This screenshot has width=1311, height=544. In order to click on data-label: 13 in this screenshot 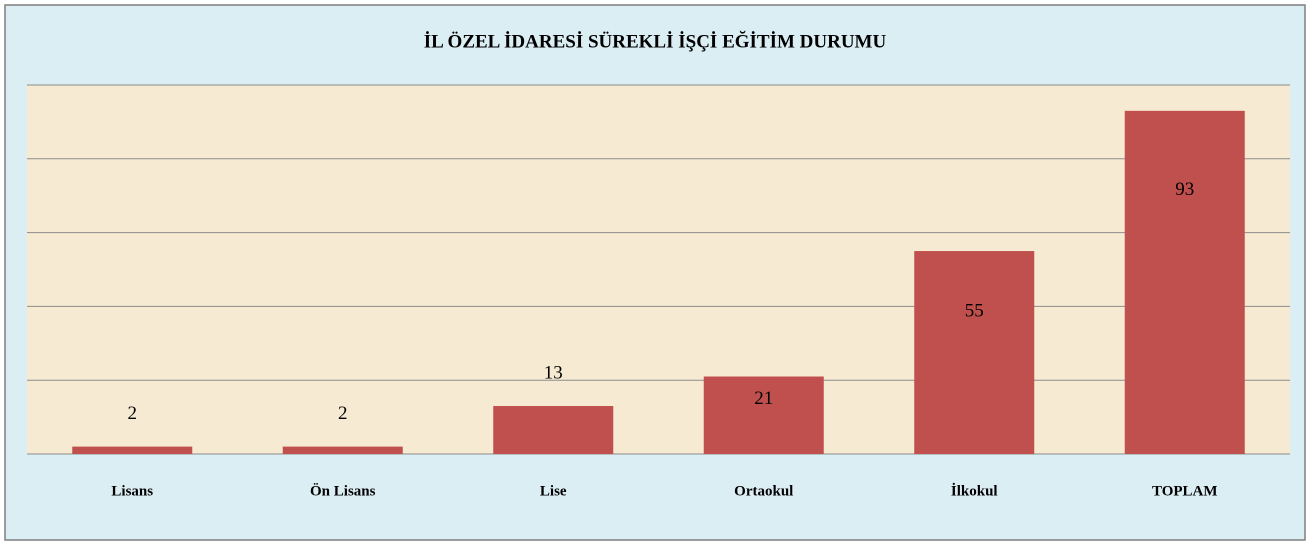, I will do `click(553, 372)`.